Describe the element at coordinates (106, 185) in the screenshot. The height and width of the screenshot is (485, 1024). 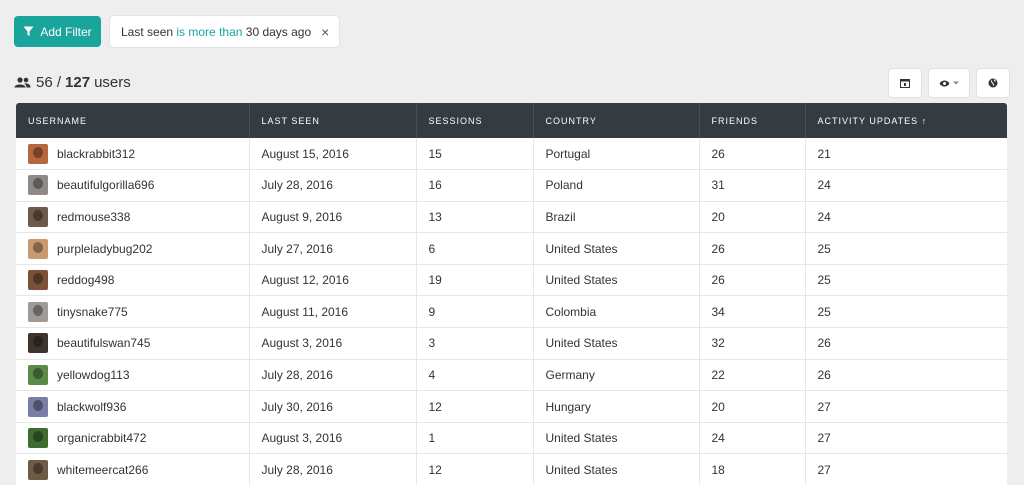
I see `username-text: beautifulgorilla696` at that location.